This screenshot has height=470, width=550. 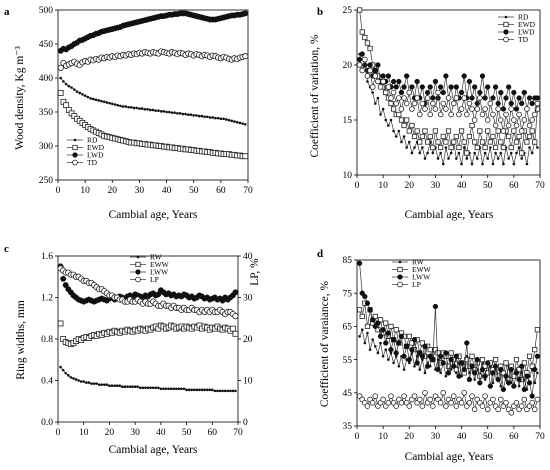 I want to click on panel-b-xtick-label: 10, so click(x=383, y=186).